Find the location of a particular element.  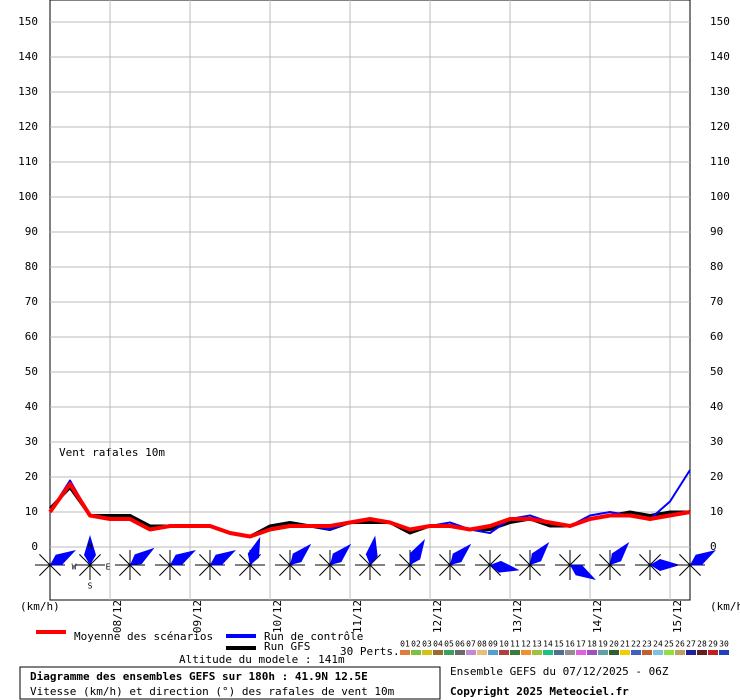

altitude: Altitude du modele : 141m is located at coordinates (262, 659).